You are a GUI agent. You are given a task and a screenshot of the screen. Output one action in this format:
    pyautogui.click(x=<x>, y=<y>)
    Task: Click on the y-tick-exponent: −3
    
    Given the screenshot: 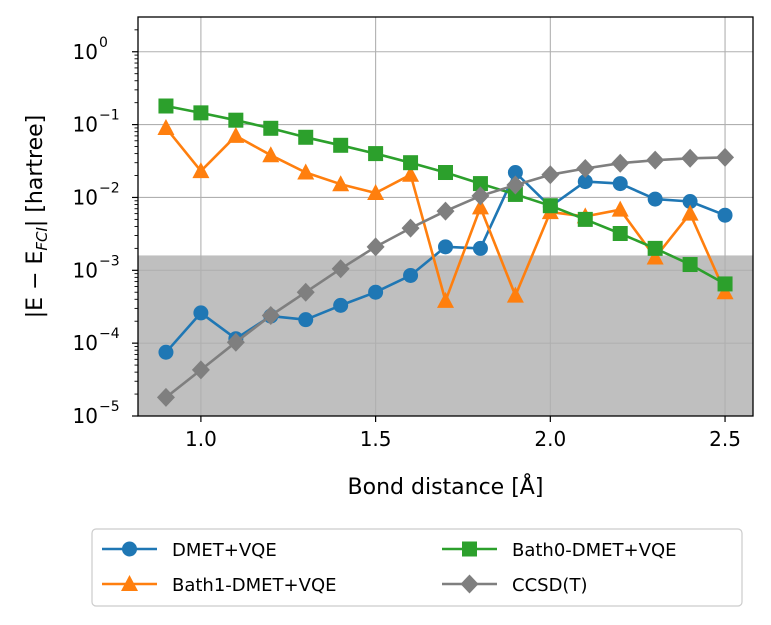 What is the action you would take?
    pyautogui.click(x=109, y=261)
    